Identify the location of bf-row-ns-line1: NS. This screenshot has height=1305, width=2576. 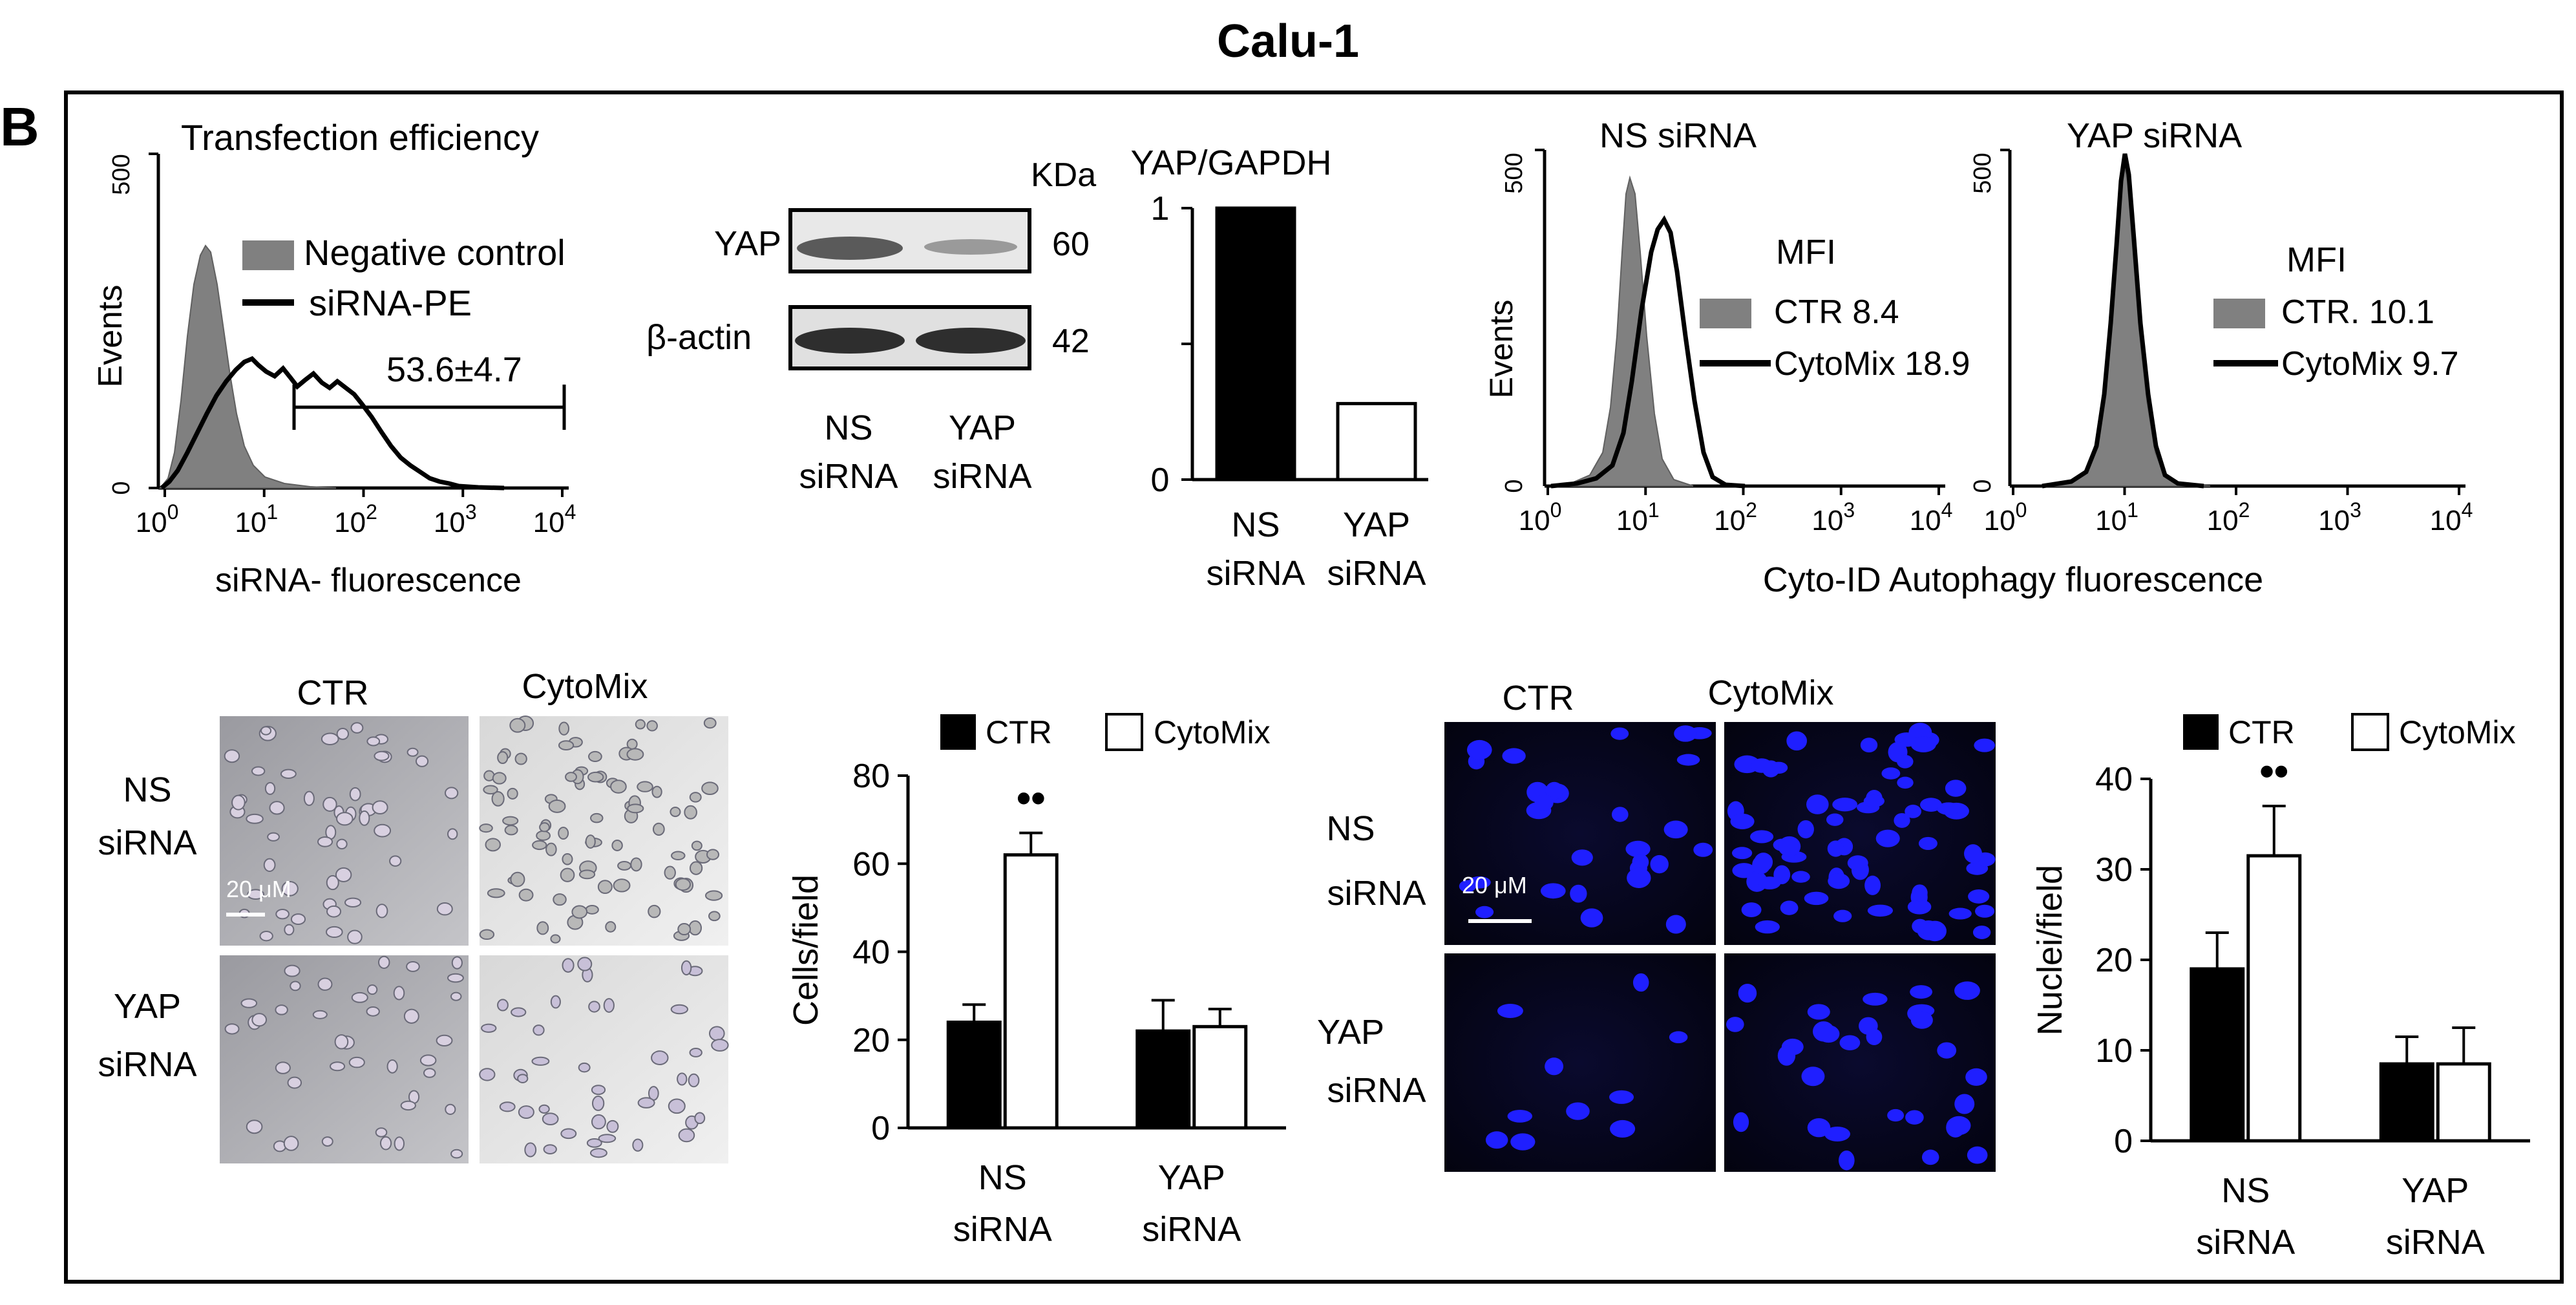
(147, 789).